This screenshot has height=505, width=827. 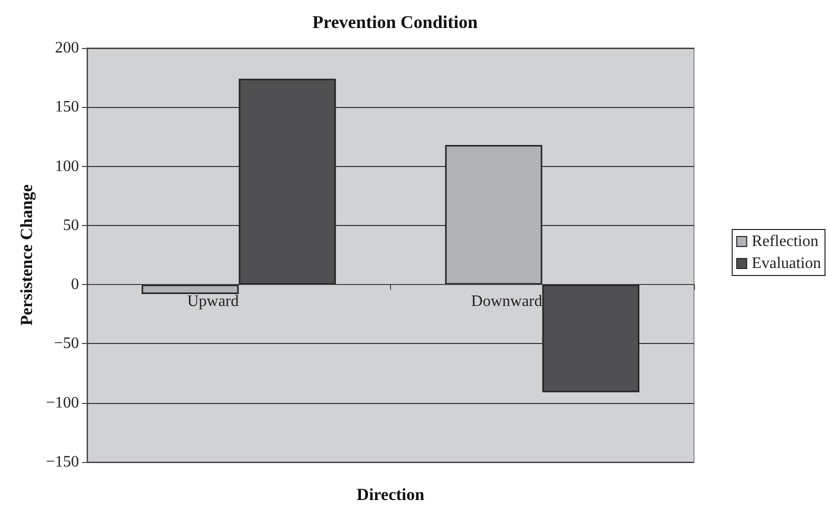 I want to click on y-tick-label: −100, so click(x=62, y=403).